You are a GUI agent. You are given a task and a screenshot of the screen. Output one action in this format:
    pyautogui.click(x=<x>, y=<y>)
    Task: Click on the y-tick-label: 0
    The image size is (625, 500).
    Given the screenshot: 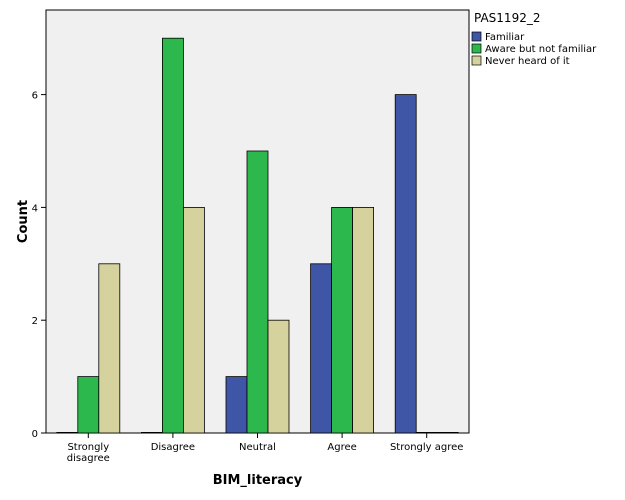 What is the action you would take?
    pyautogui.click(x=35, y=434)
    